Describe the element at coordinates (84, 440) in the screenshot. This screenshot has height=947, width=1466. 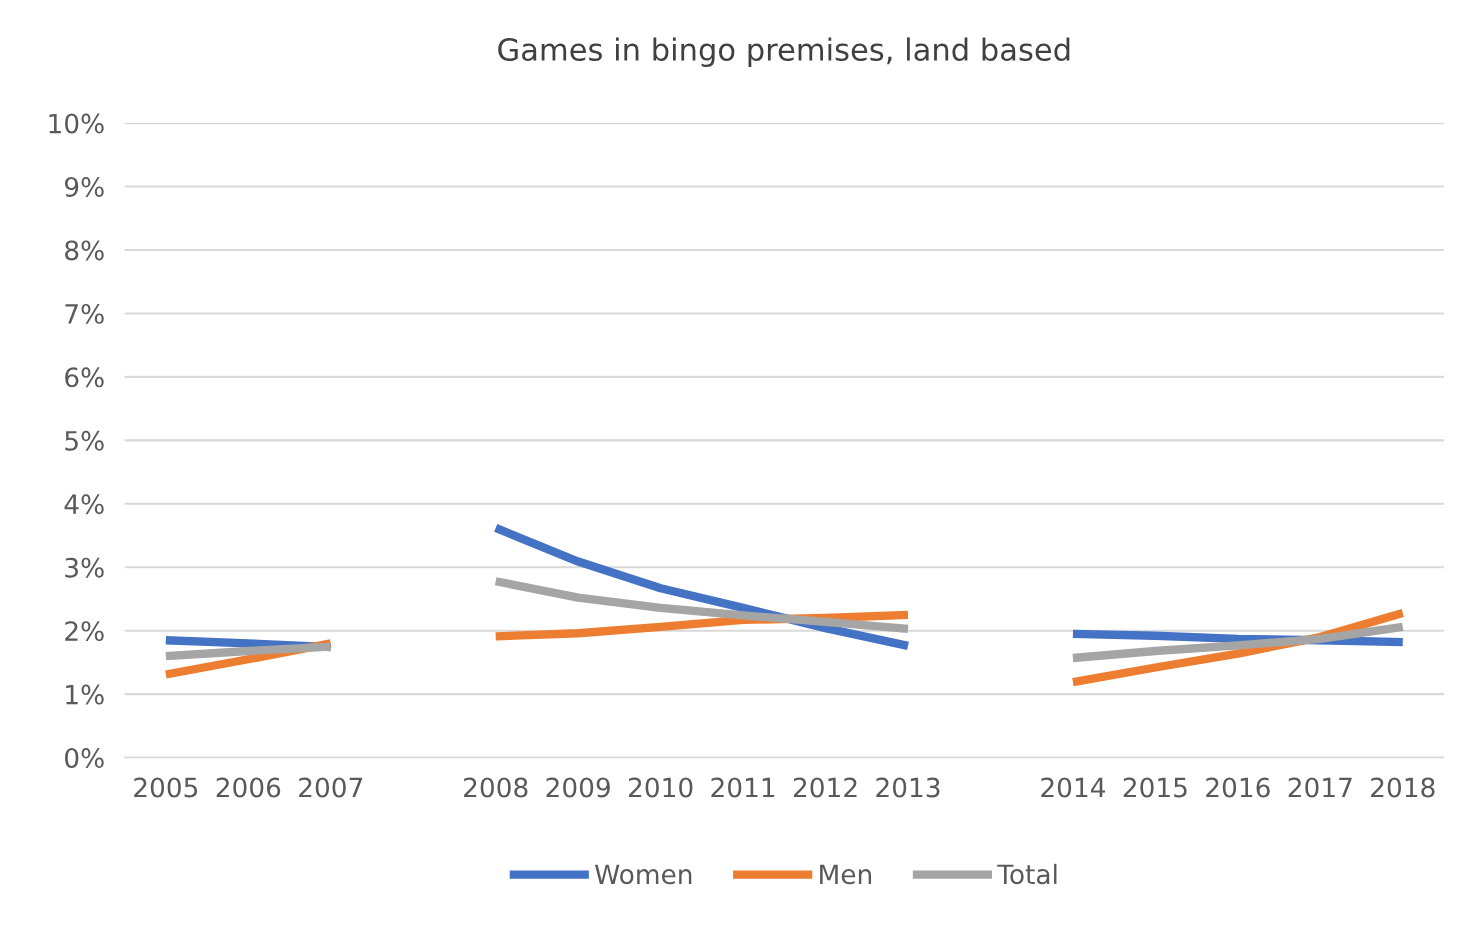
I see `y-tick-label: 5%` at that location.